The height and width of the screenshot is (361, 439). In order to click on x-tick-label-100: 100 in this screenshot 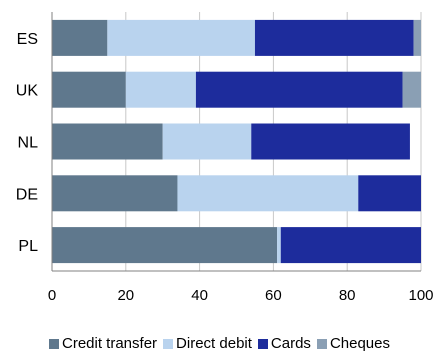, I will do `click(420, 295)`.